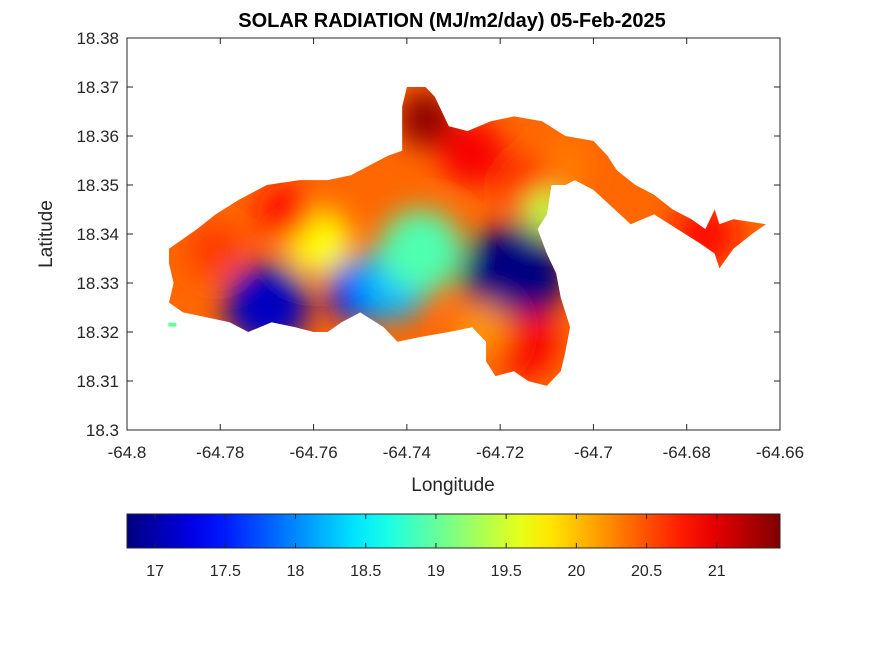 This screenshot has width=875, height=656. What do you see at coordinates (97, 283) in the screenshot?
I see `y-tick-label: 18.33` at bounding box center [97, 283].